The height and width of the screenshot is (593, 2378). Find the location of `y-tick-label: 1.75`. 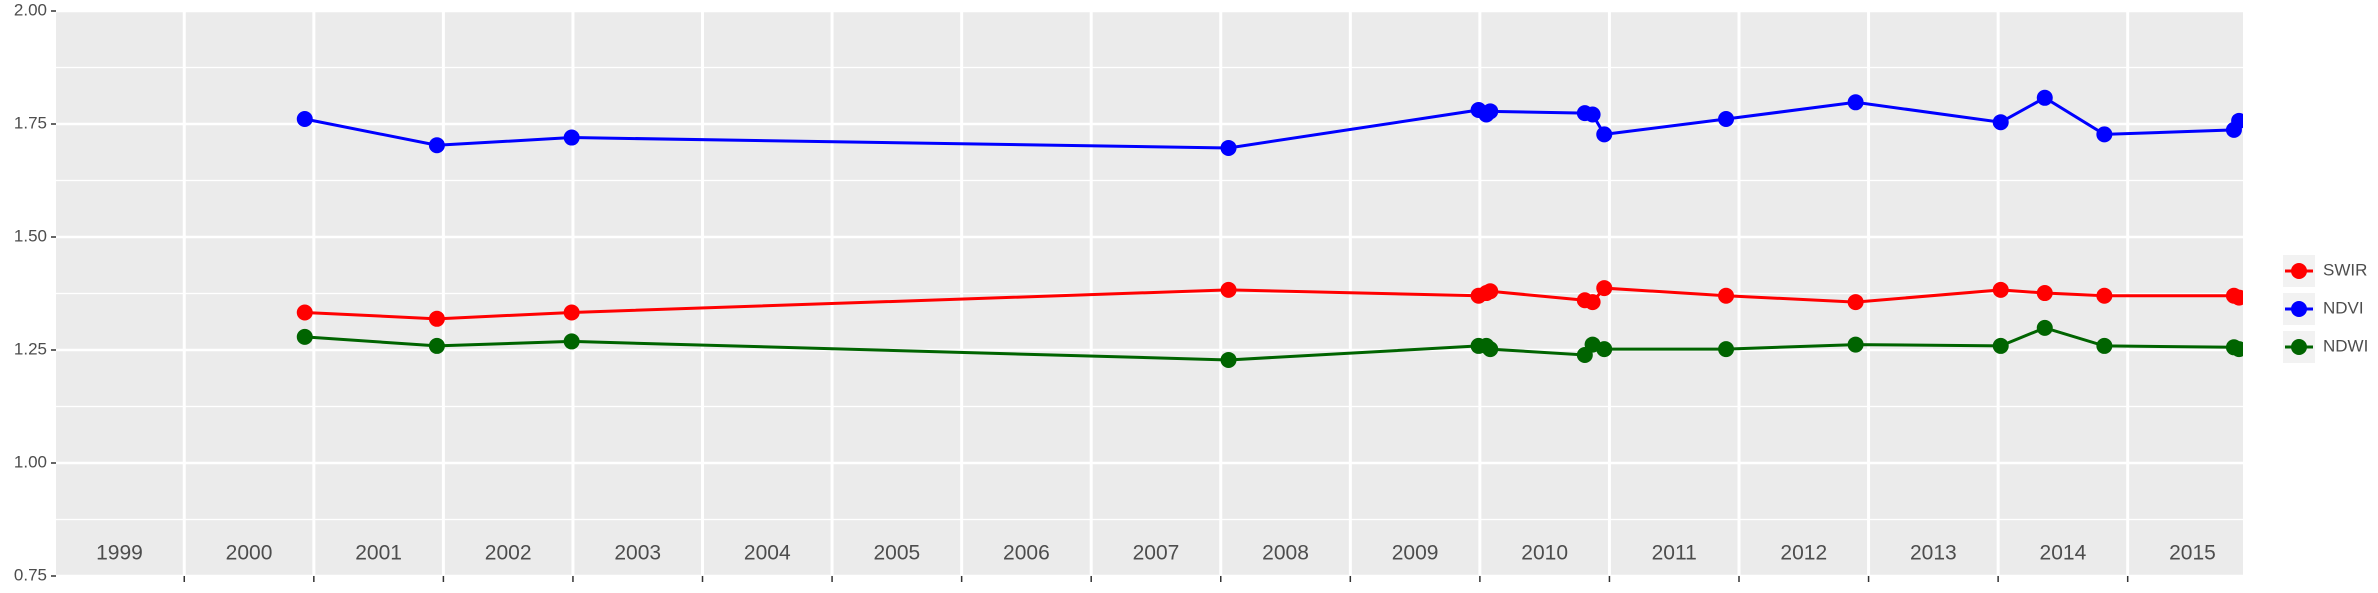

y-tick-label: 1.75 is located at coordinates (30, 122).